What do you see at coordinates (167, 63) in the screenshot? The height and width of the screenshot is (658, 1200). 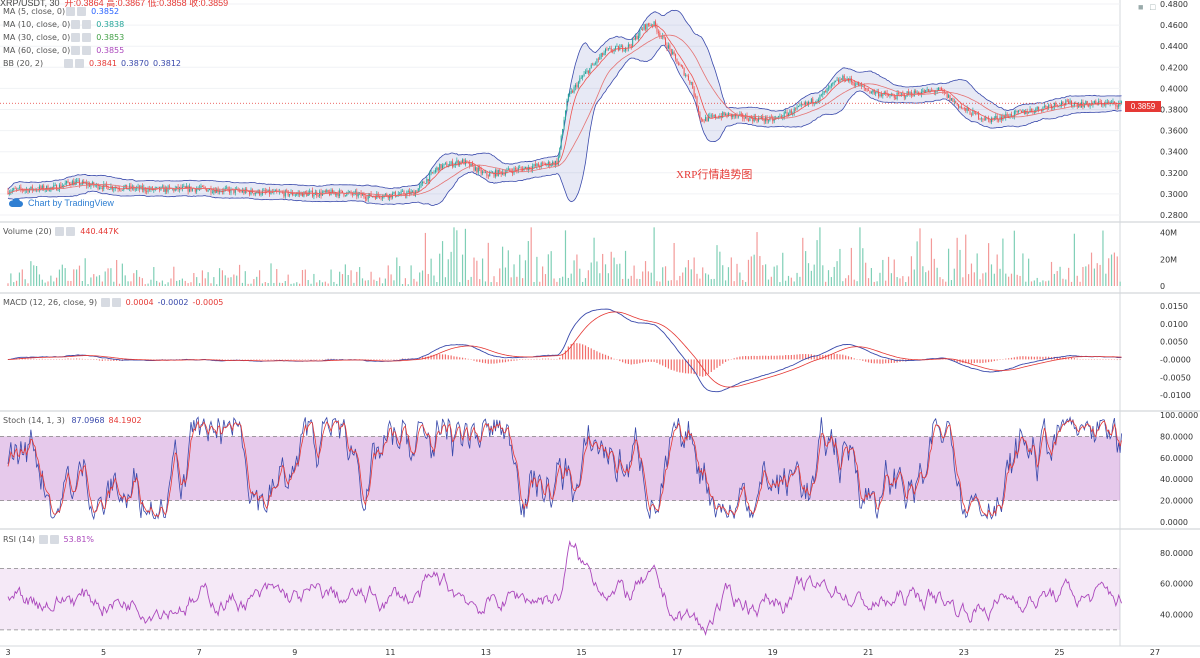 I see `legend-bb-v3: 0.3812` at bounding box center [167, 63].